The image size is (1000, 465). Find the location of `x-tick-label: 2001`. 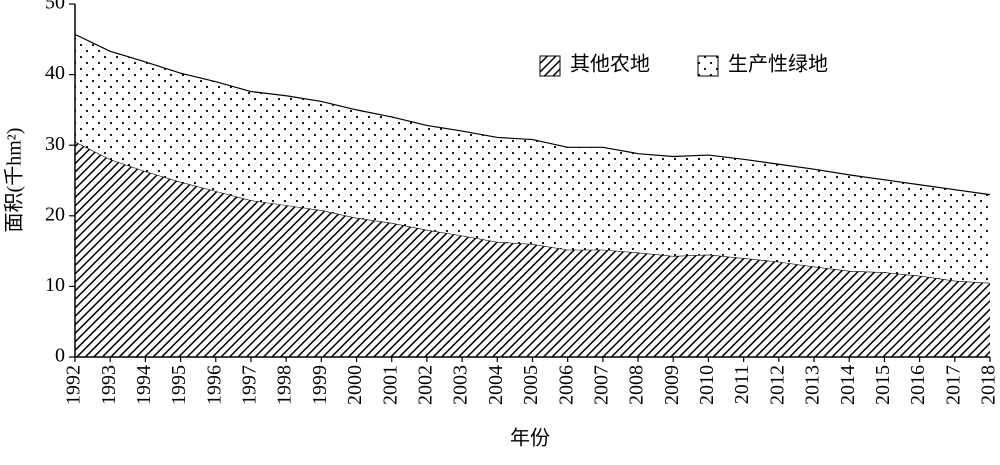

x-tick-label: 2001 is located at coordinates (390, 385).